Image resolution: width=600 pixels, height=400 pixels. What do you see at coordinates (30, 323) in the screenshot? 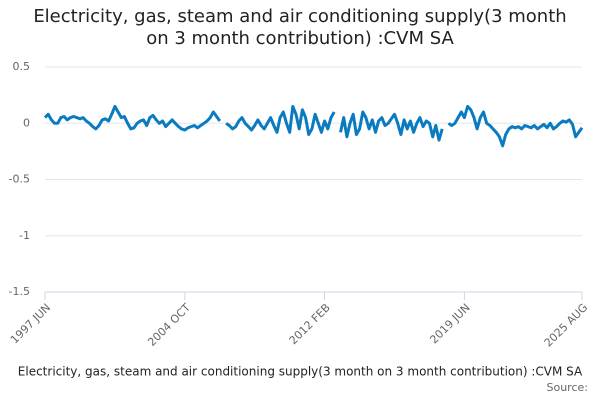
I see `x-tick-label: 1997 JUN` at bounding box center [30, 323].